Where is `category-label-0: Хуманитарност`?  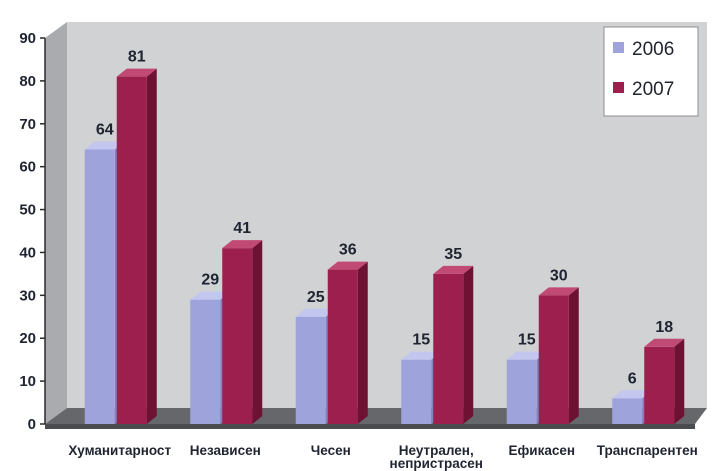 category-label-0: Хуманитарност is located at coordinates (119, 450).